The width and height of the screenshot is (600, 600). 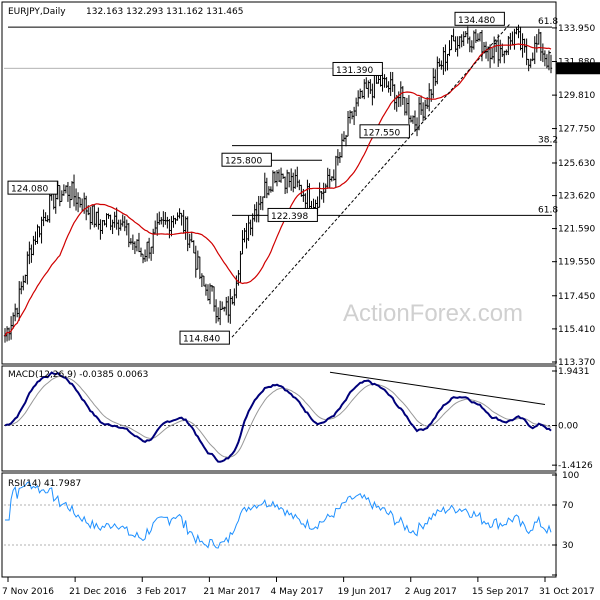 I want to click on rsi-y-tick-label: 100, so click(x=570, y=476).